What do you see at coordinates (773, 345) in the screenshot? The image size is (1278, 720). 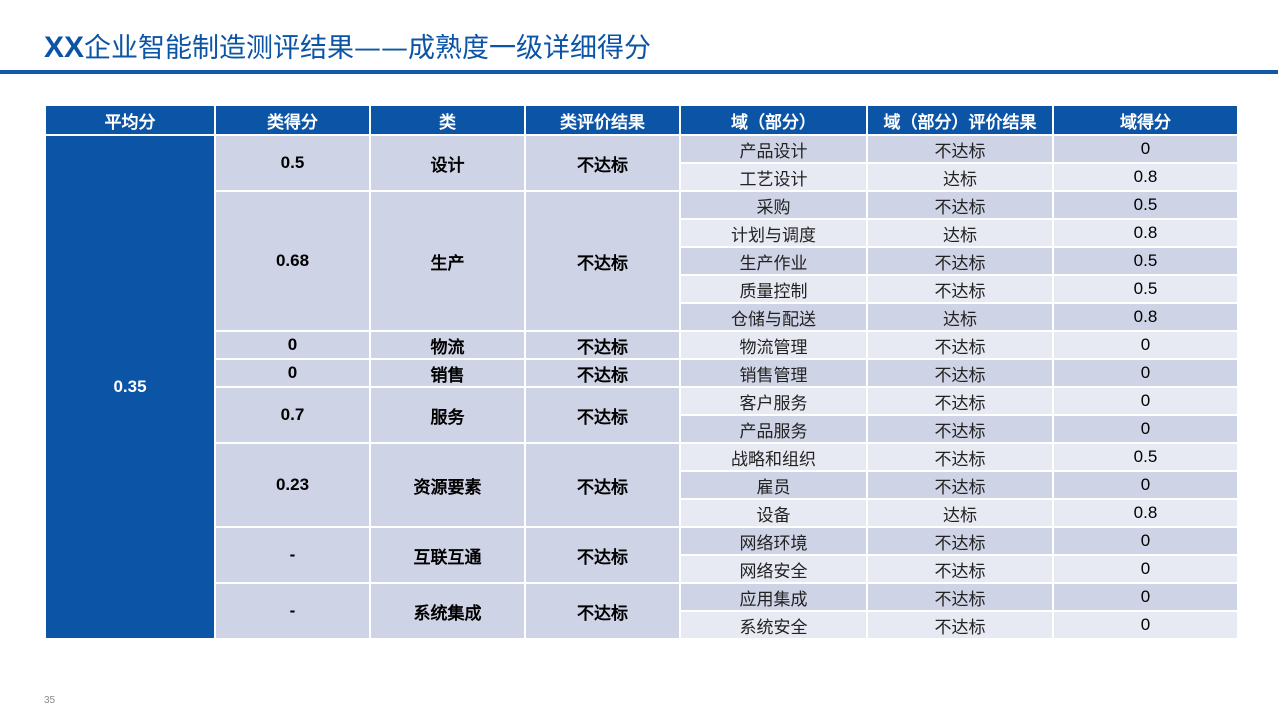 I see `domain-name: 物流管理` at bounding box center [773, 345].